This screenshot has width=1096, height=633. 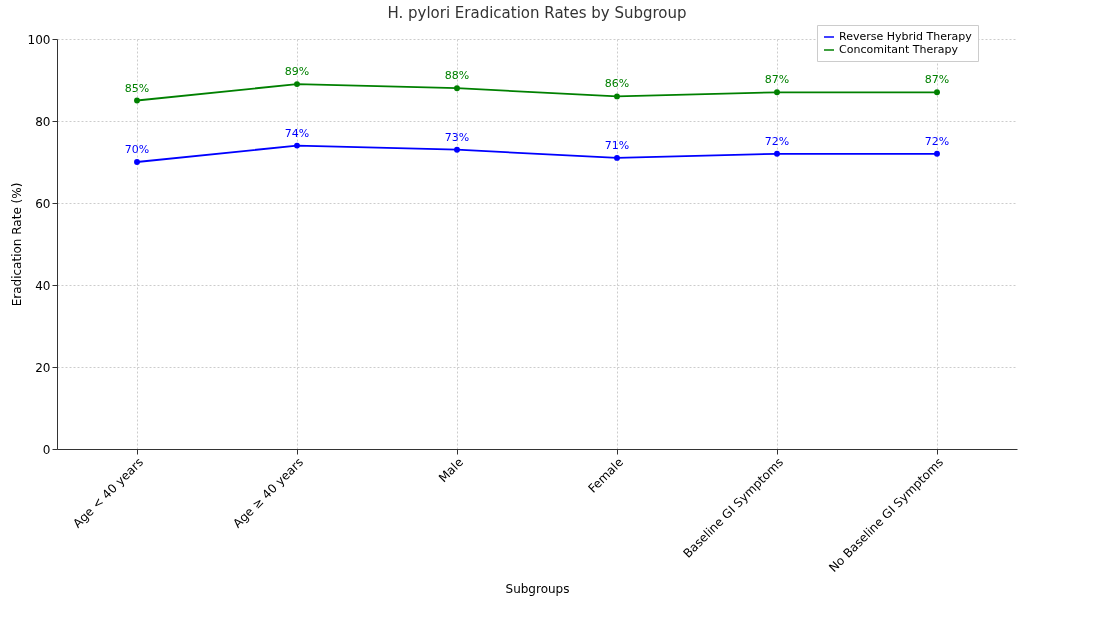 I want to click on y-tick-label: 0, so click(x=46, y=449).